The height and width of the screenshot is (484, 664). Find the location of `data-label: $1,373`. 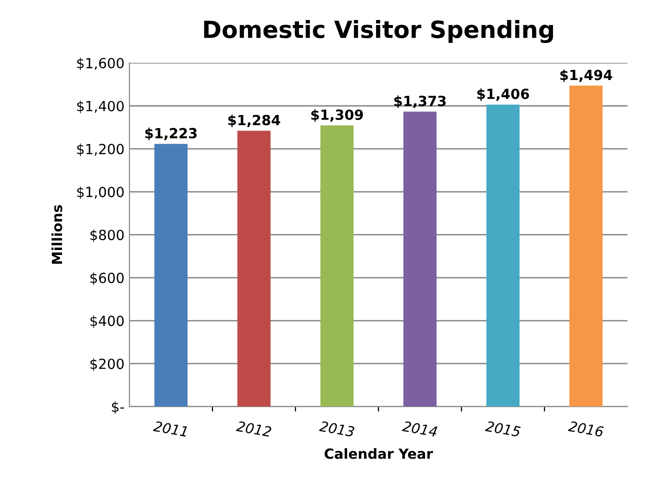

data-label: $1,373 is located at coordinates (420, 101).